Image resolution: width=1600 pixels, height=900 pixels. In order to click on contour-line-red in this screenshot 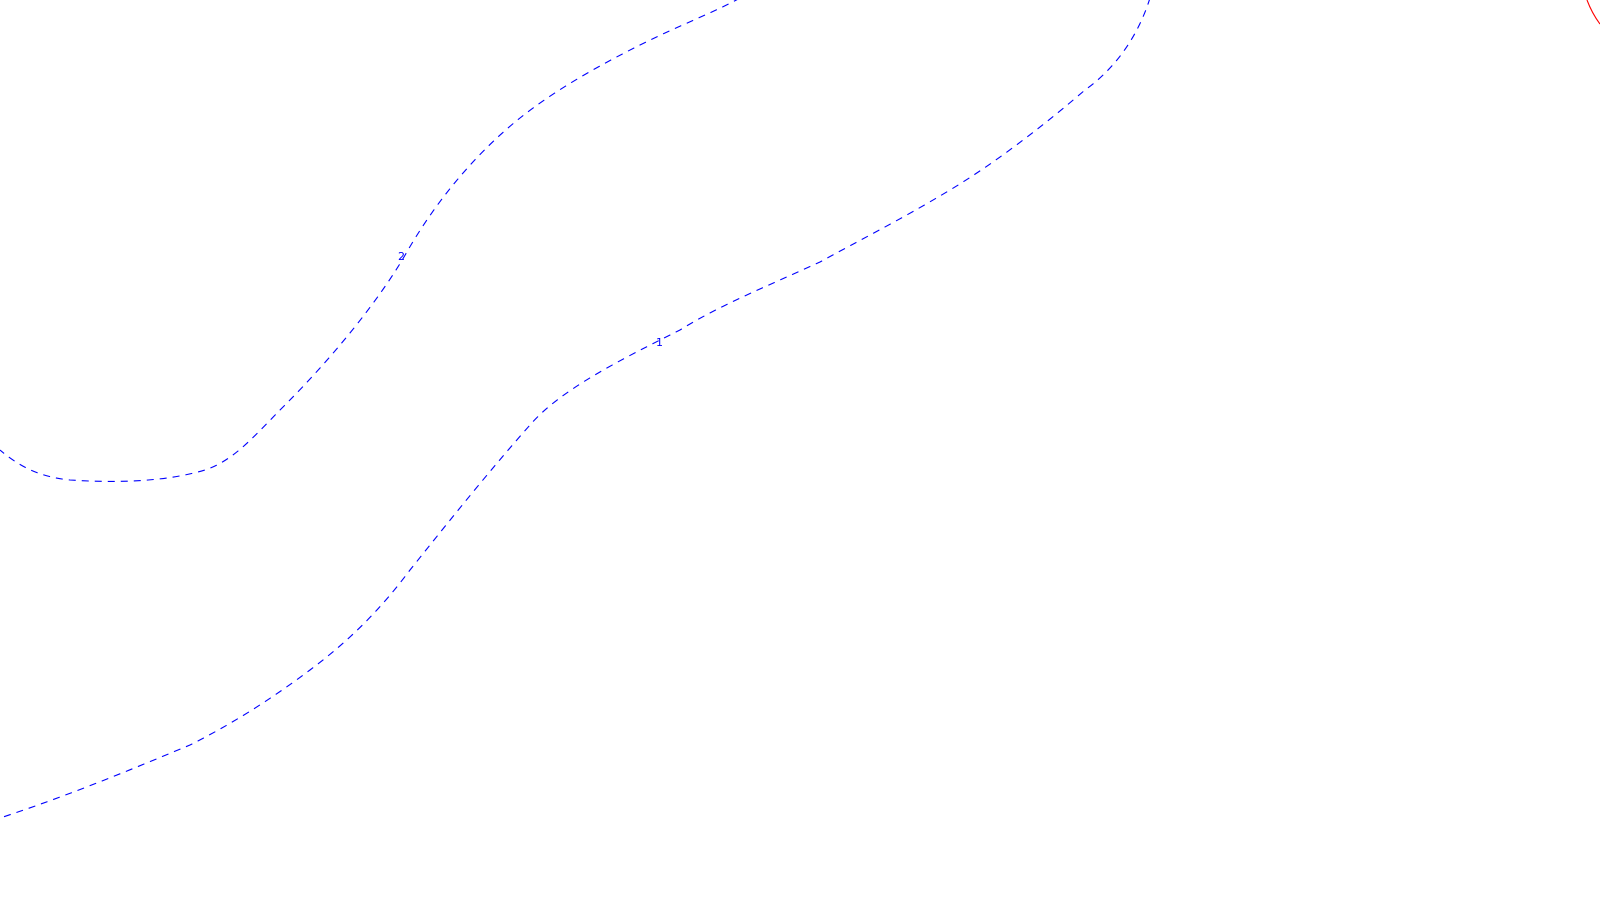, I will do `click(1593, 12)`.